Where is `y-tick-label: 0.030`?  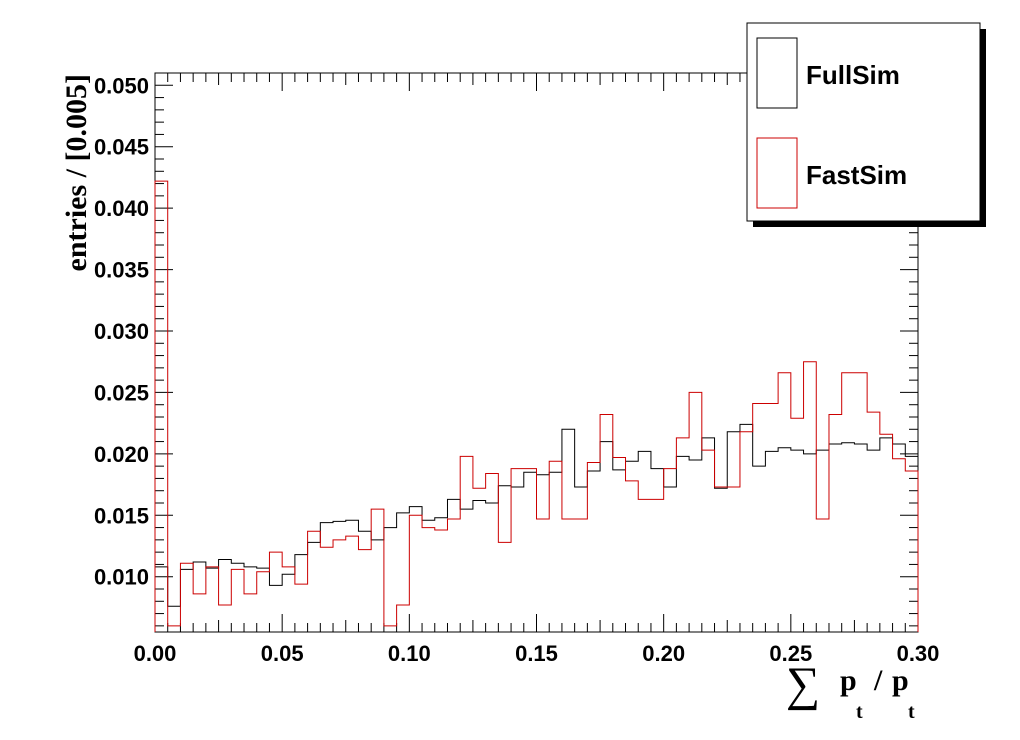 y-tick-label: 0.030 is located at coordinates (121, 331).